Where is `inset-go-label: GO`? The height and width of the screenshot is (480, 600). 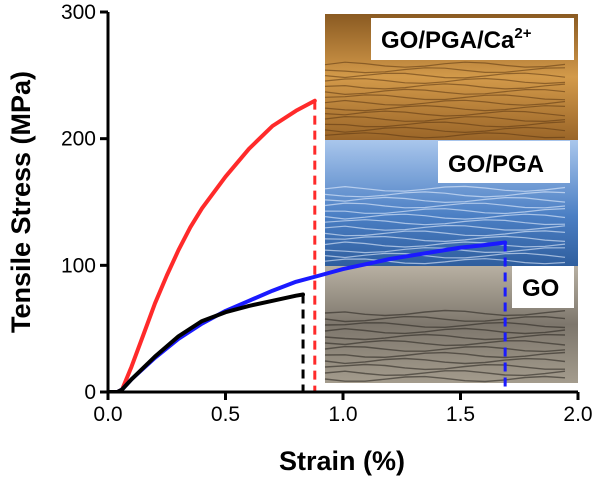 inset-go-label: GO is located at coordinates (540, 288).